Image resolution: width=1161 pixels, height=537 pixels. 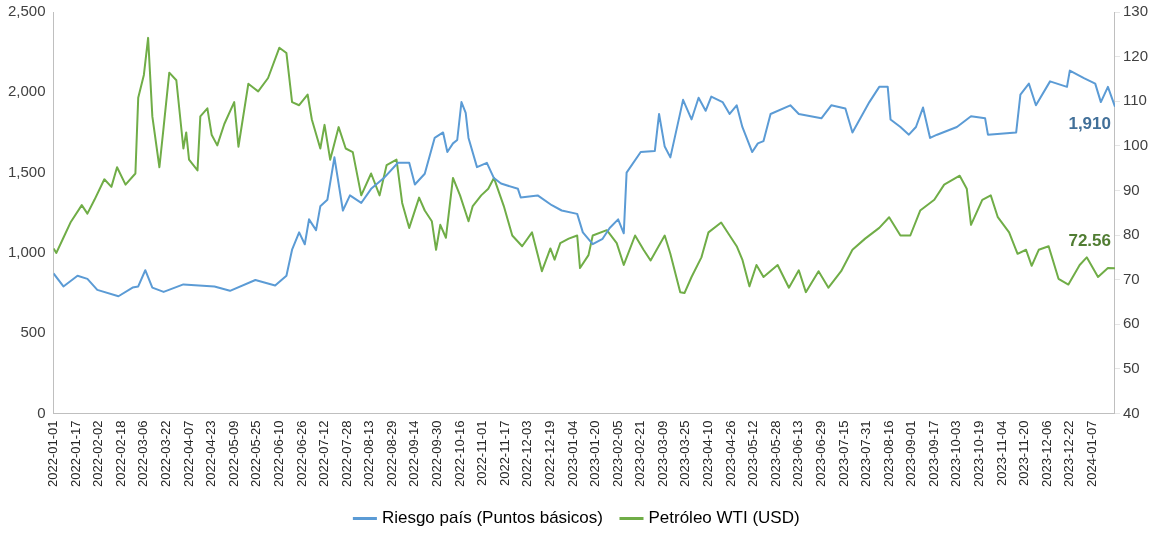 I want to click on x-tick-label: 2022-03-06, so click(x=143, y=453).